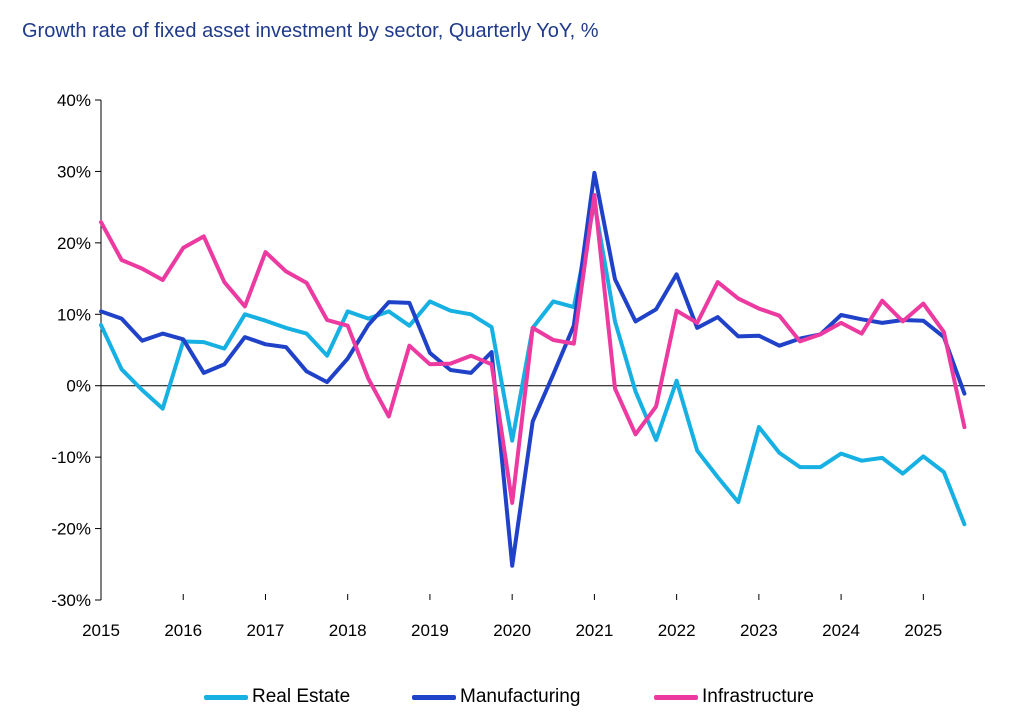 This screenshot has width=1020, height=728. Describe the element at coordinates (226, 697) in the screenshot. I see `legend-swatch-real-estate` at that location.